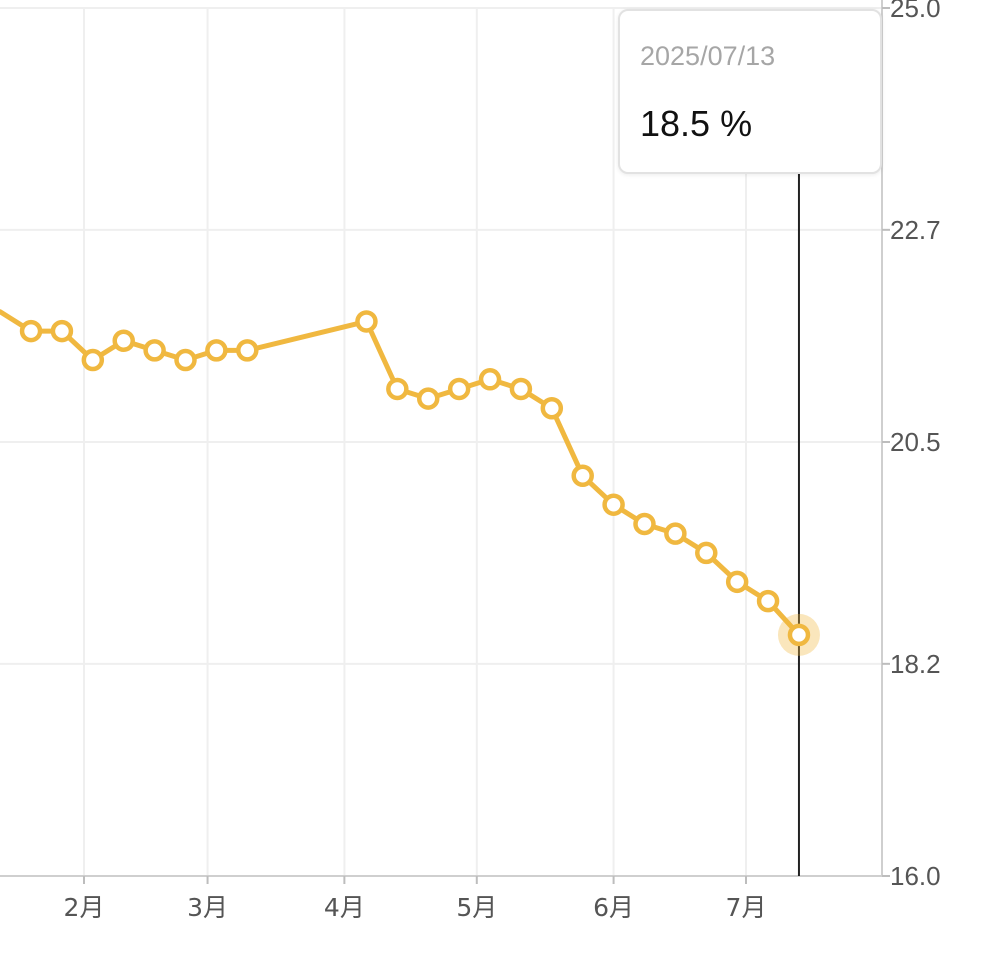 Image resolution: width=1000 pixels, height=956 pixels. Describe the element at coordinates (915, 230) in the screenshot. I see `y-tick-label: 22.7` at that location.